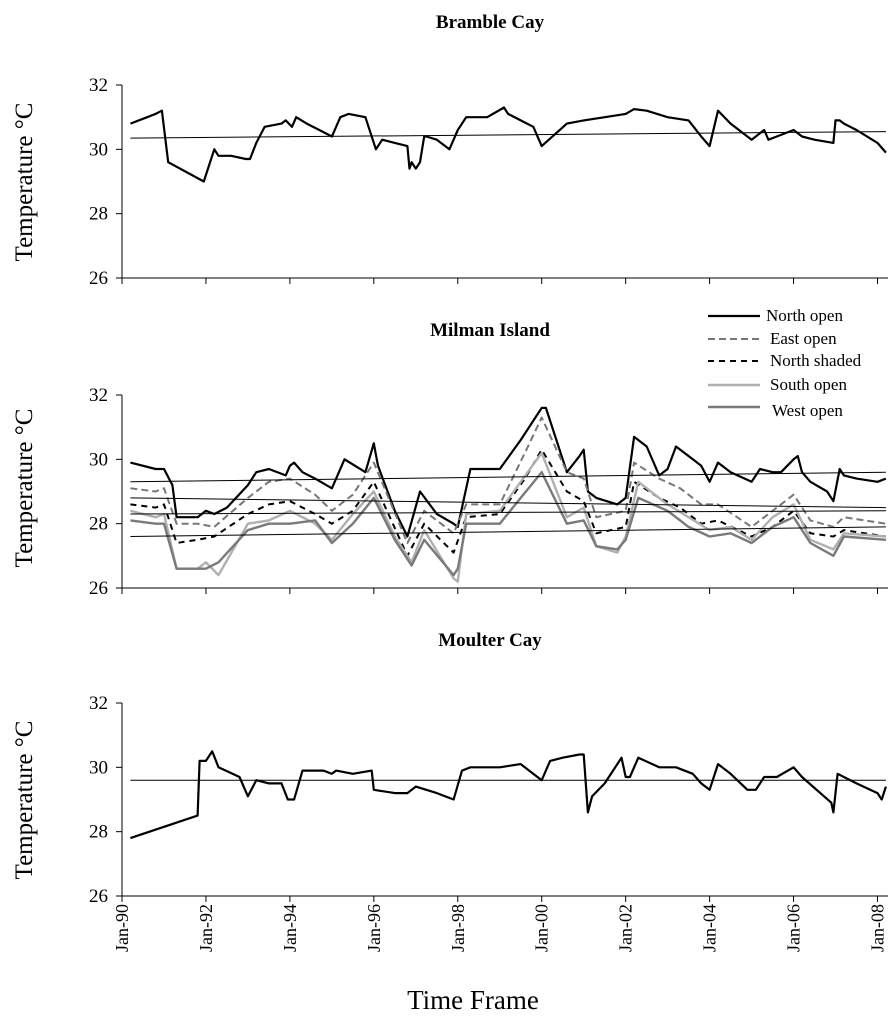 The image size is (896, 1016). What do you see at coordinates (710, 928) in the screenshot?
I see `x-tick-label: Jan-04` at bounding box center [710, 928].